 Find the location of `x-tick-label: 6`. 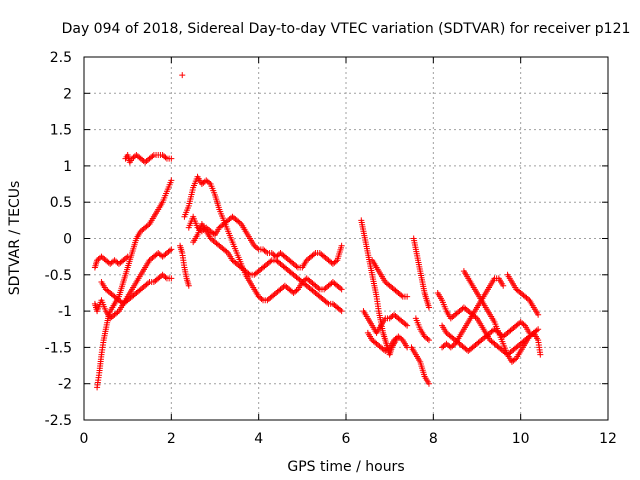

x-tick-label: 6 is located at coordinates (346, 439).